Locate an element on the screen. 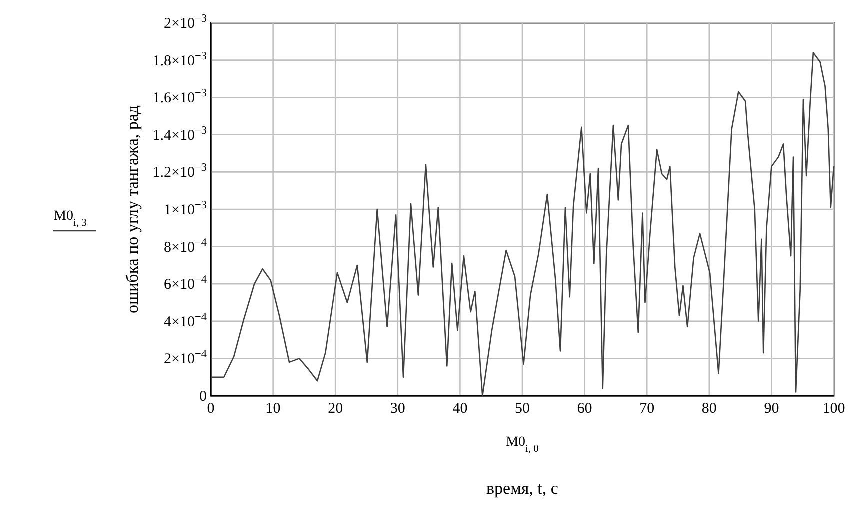  y-tick-label: 1×10$^{−3}$ is located at coordinates (186, 209).